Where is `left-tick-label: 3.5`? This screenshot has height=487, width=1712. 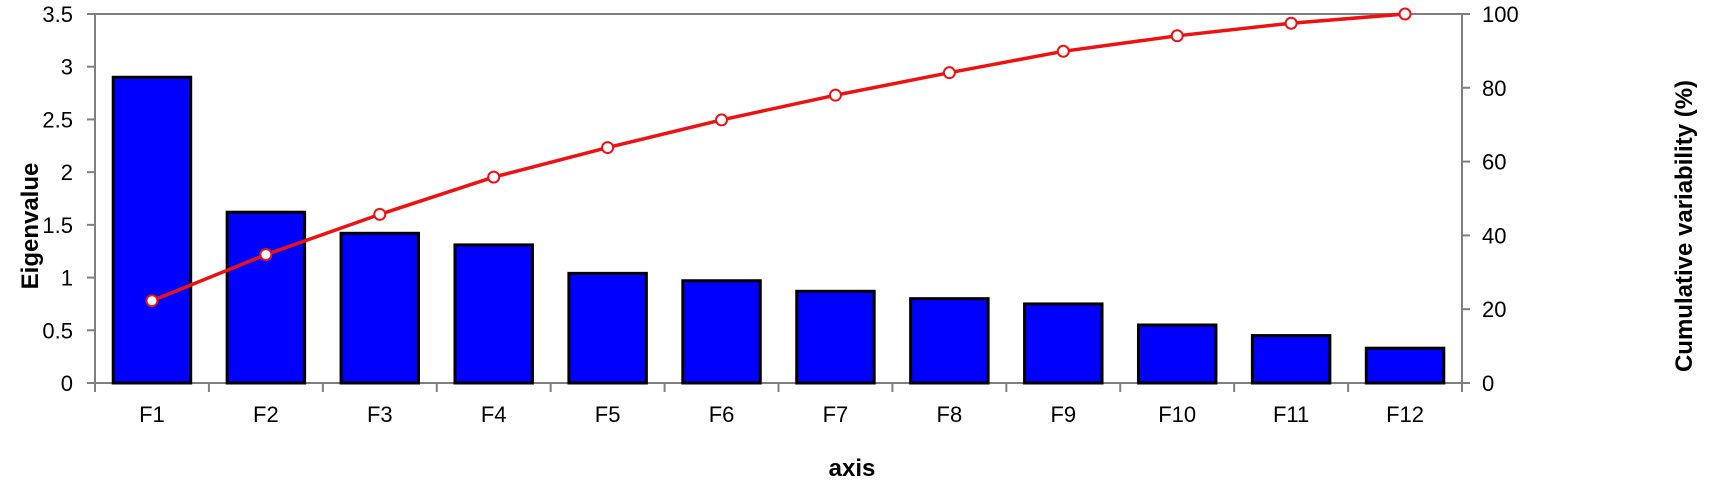 left-tick-label: 3.5 is located at coordinates (57, 14).